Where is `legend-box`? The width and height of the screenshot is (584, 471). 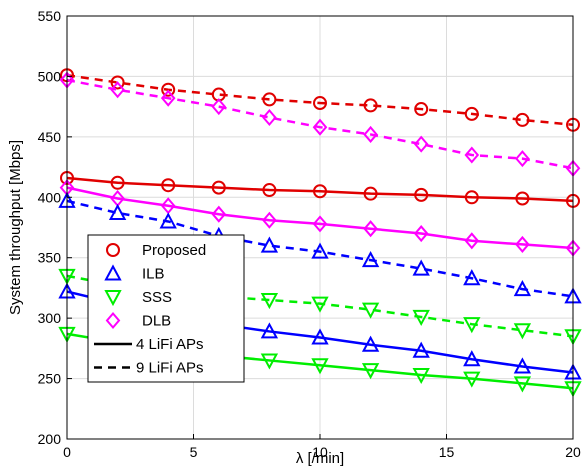 legend-box is located at coordinates (166, 308).